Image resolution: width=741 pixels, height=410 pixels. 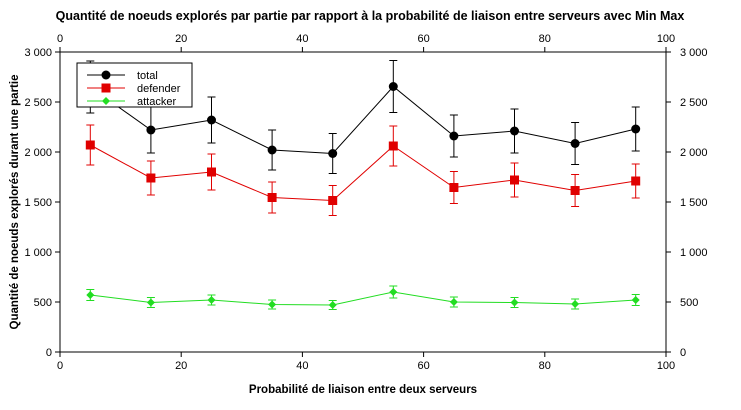 I want to click on x-tick-label-top: 80, so click(x=545, y=39).